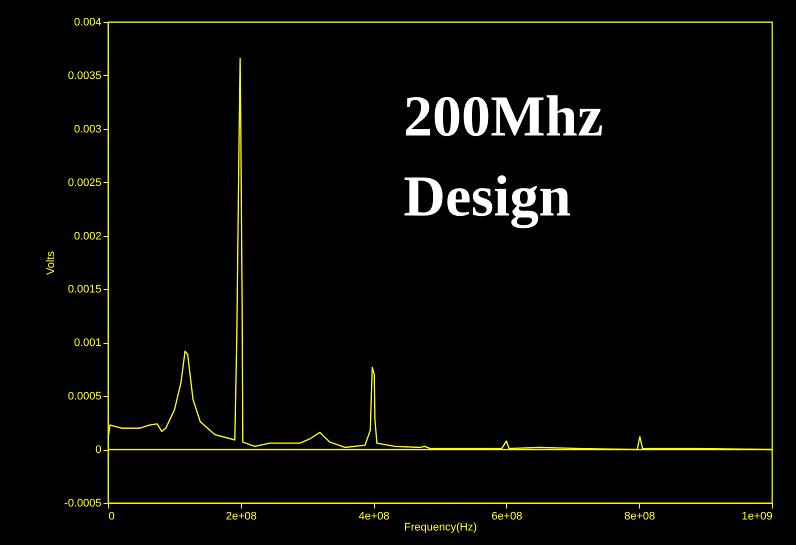 The image size is (796, 545). Describe the element at coordinates (757, 516) in the screenshot. I see `x-tick-label: 1e+09` at that location.